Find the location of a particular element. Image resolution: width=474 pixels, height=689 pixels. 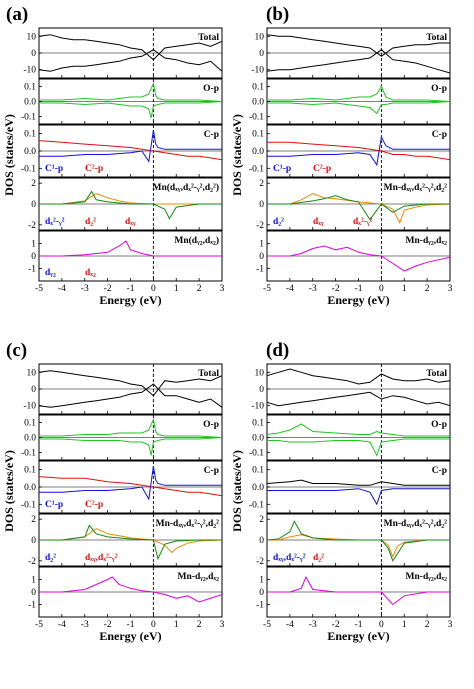

panel-letter: (d) is located at coordinates (277, 350).